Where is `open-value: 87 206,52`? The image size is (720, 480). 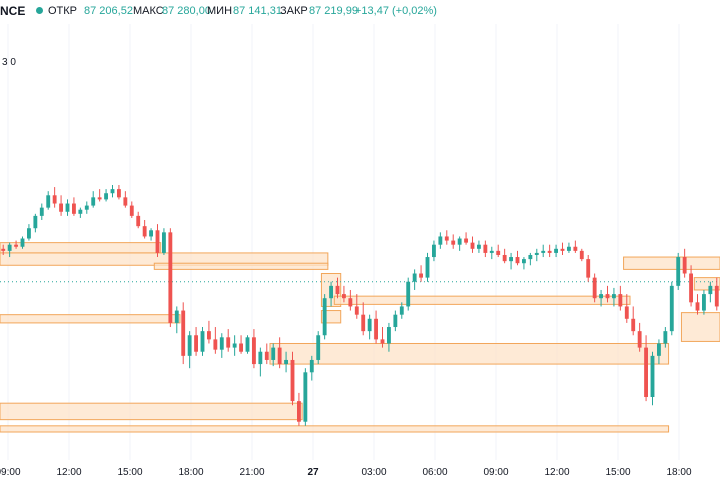
open-value: 87 206,52 is located at coordinates (108, 11).